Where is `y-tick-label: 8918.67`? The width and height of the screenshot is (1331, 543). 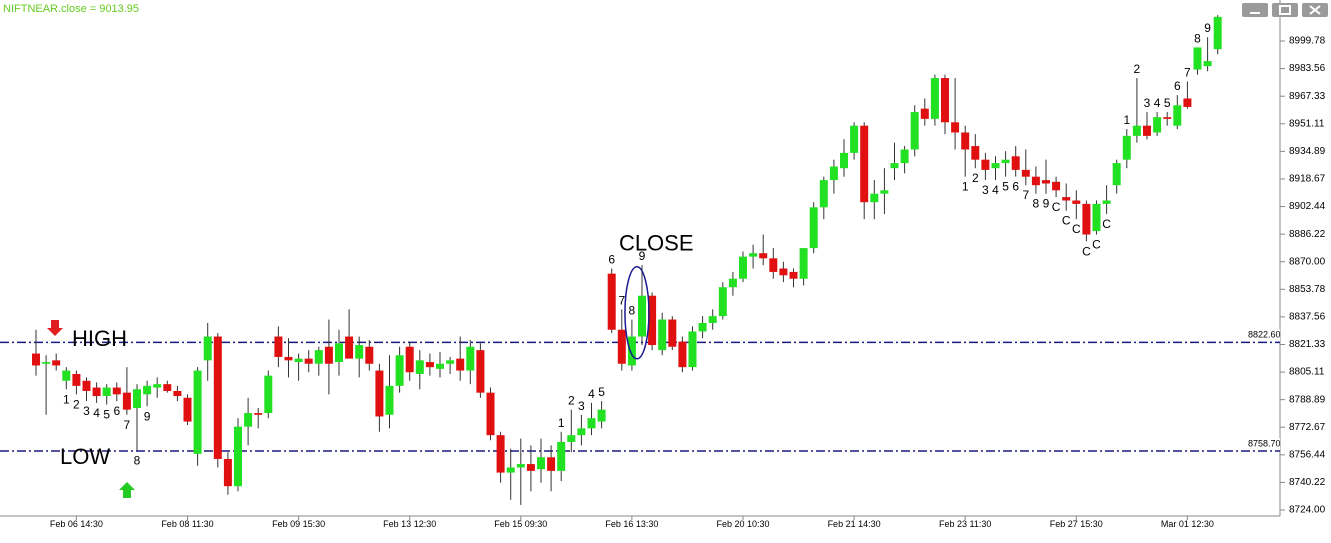 y-tick-label: 8918.67 is located at coordinates (1307, 179).